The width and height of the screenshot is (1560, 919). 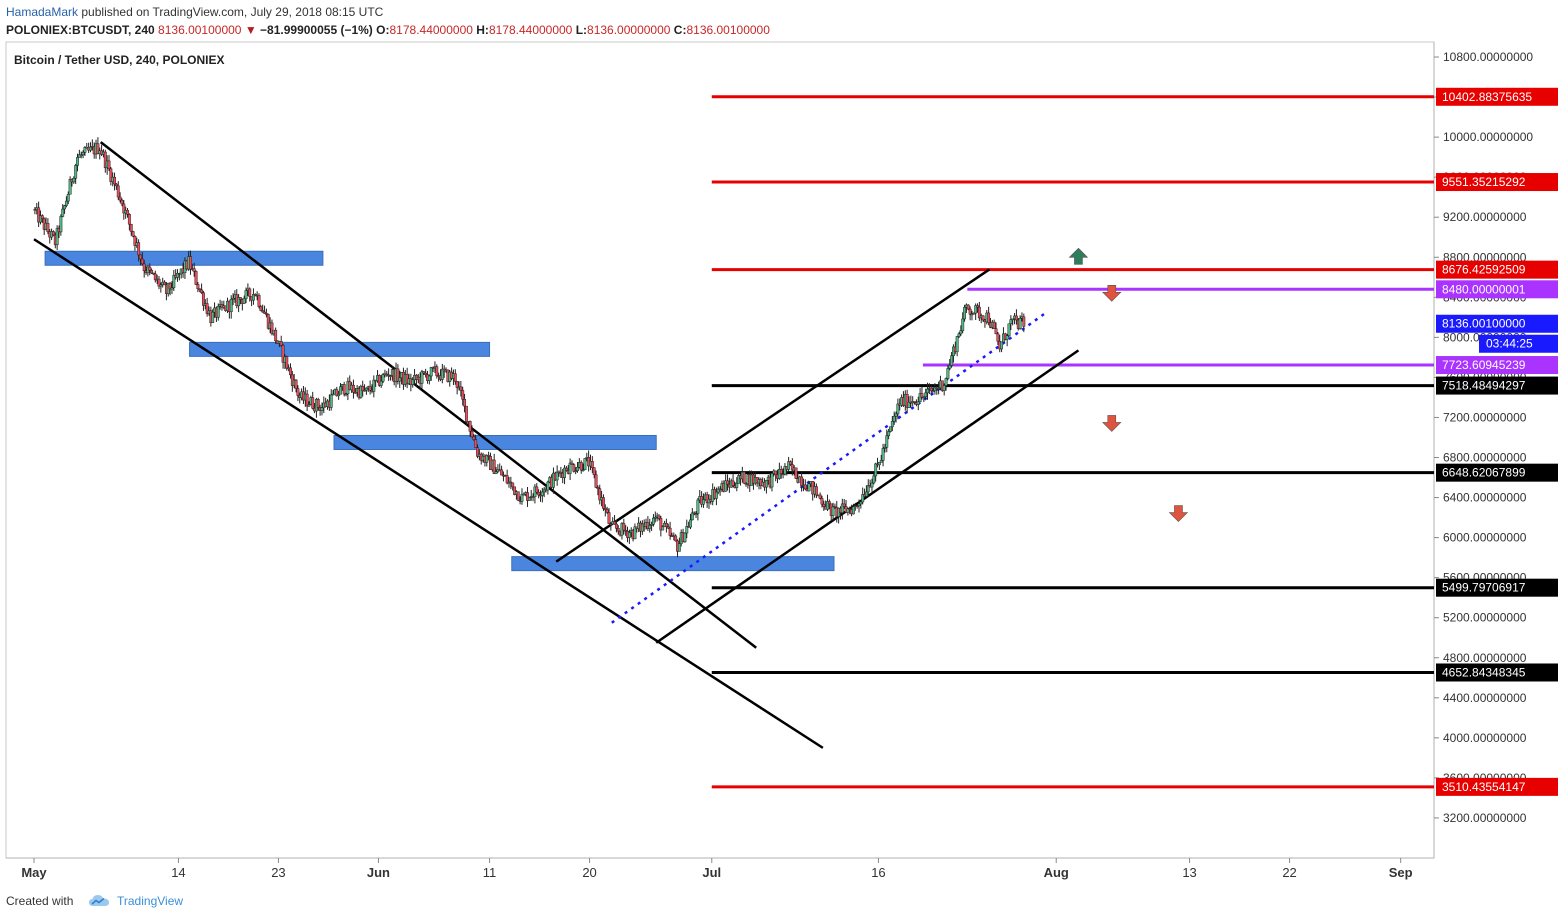 What do you see at coordinates (1485, 818) in the screenshot?
I see `price-tick-label: 3200.00000000` at bounding box center [1485, 818].